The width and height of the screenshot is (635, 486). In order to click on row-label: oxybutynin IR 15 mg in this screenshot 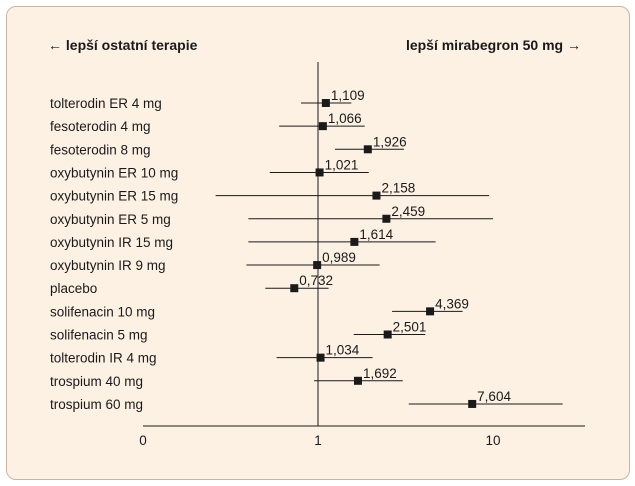, I will do `click(111, 242)`.